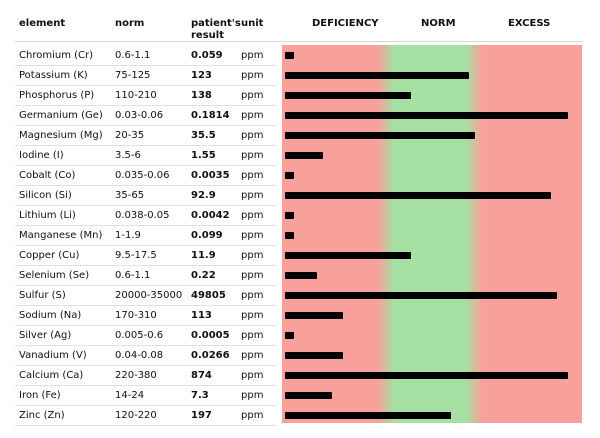 Image resolution: width=600 pixels, height=438 pixels. I want to click on table-row: Phosphorus (P) 110-210 138 ppm, so click(146, 95).